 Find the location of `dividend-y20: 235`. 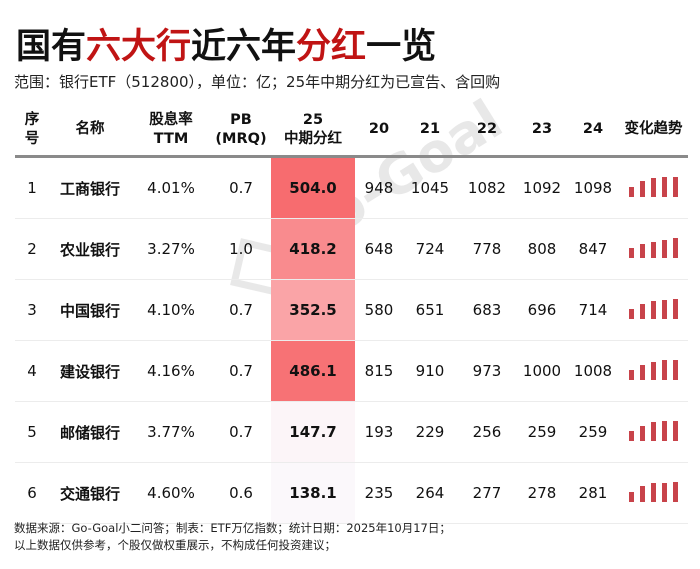

dividend-y20: 235 is located at coordinates (379, 493).